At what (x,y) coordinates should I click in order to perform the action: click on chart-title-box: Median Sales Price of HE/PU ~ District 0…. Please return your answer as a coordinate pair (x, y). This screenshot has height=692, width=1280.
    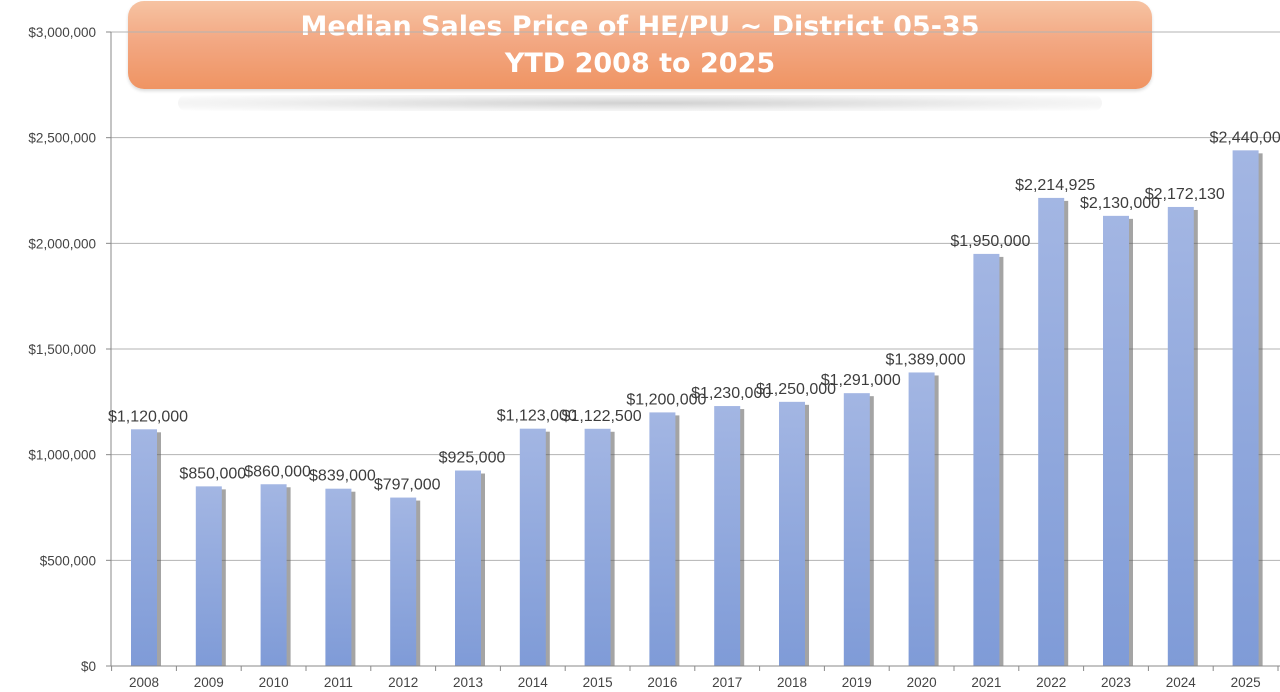
    Looking at the image, I should click on (640, 45).